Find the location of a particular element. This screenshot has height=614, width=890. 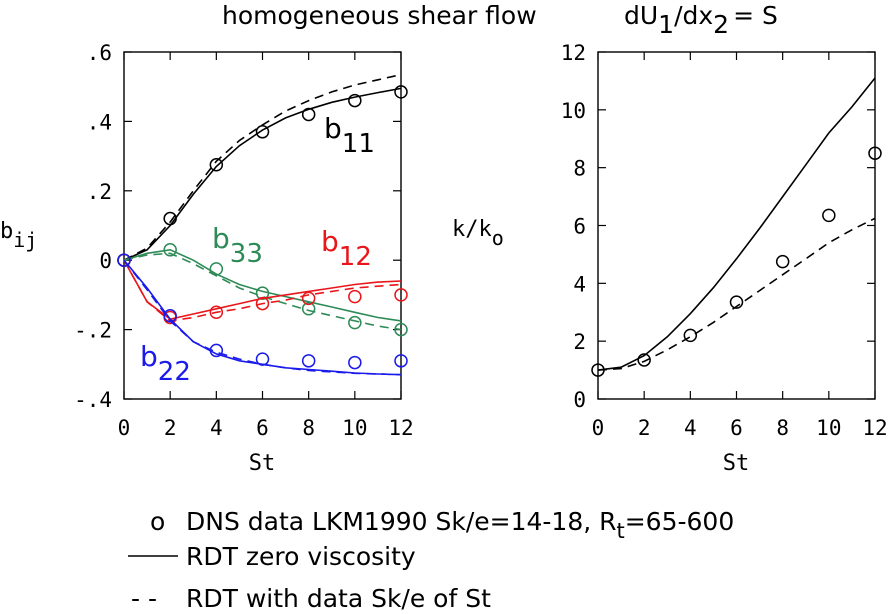

legend-dashed-symbol: - - is located at coordinates (144, 598).